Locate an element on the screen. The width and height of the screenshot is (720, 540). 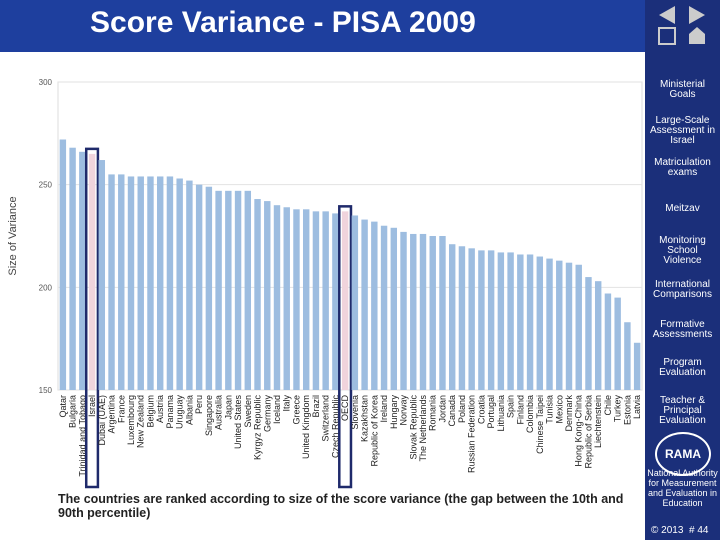
x-tick-label: Qatar is located at coordinates (63, 406).